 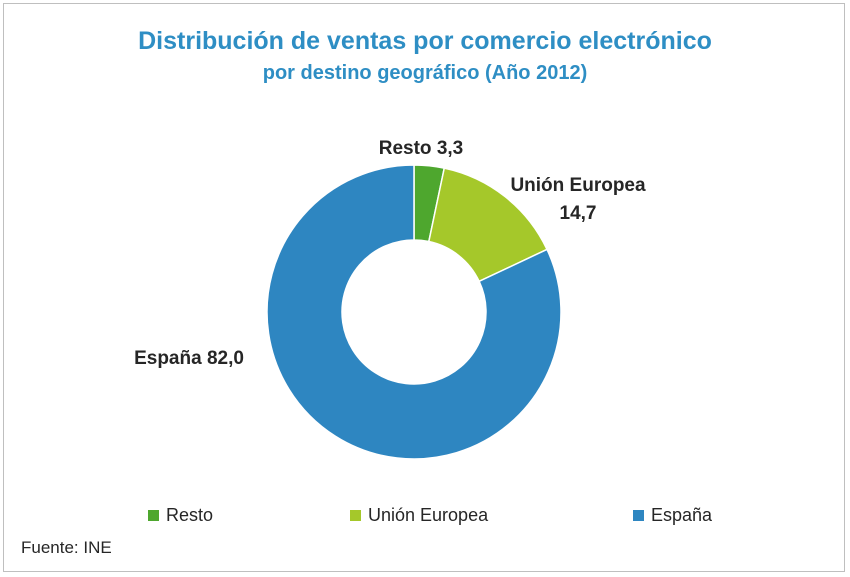 I want to click on legend-label-resto: Resto, so click(x=190, y=515).